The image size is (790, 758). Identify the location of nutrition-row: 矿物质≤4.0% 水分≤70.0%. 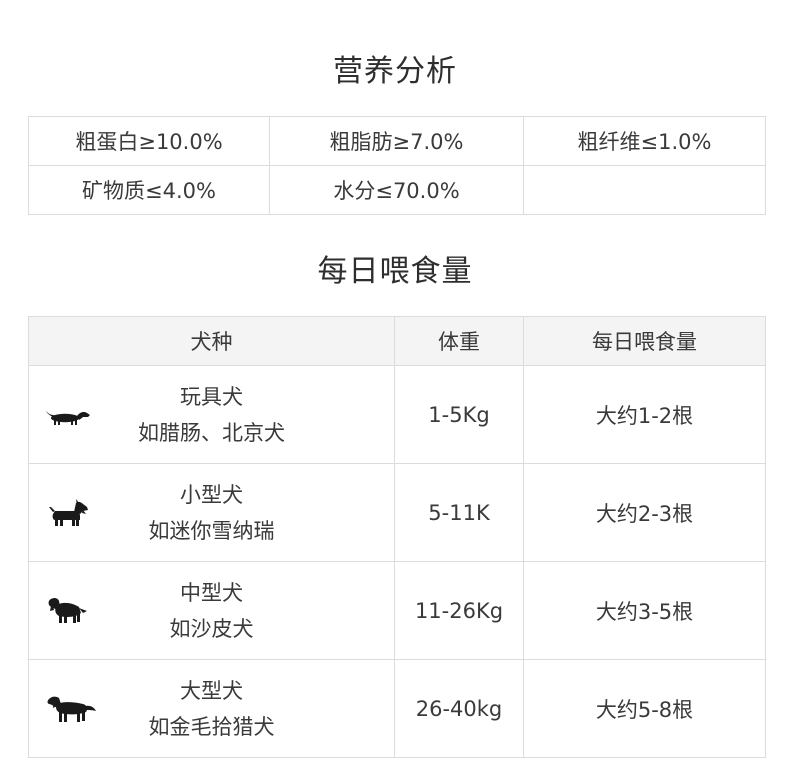
(397, 190).